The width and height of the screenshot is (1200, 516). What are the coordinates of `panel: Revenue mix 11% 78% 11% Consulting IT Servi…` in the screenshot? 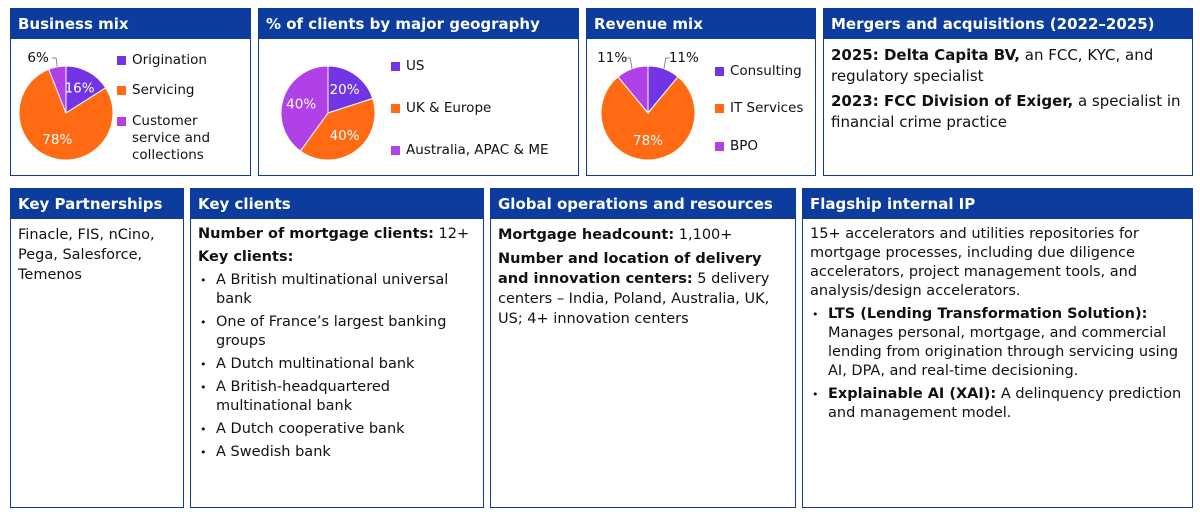 It's located at (701, 92).